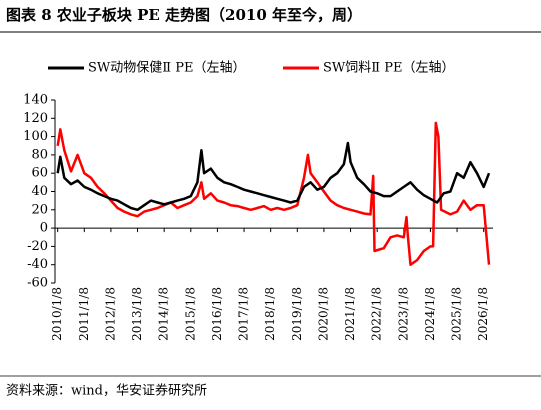 Image resolution: width=541 pixels, height=410 pixels. Describe the element at coordinates (35, 136) in the screenshot. I see `y-tick-label: 100` at that location.